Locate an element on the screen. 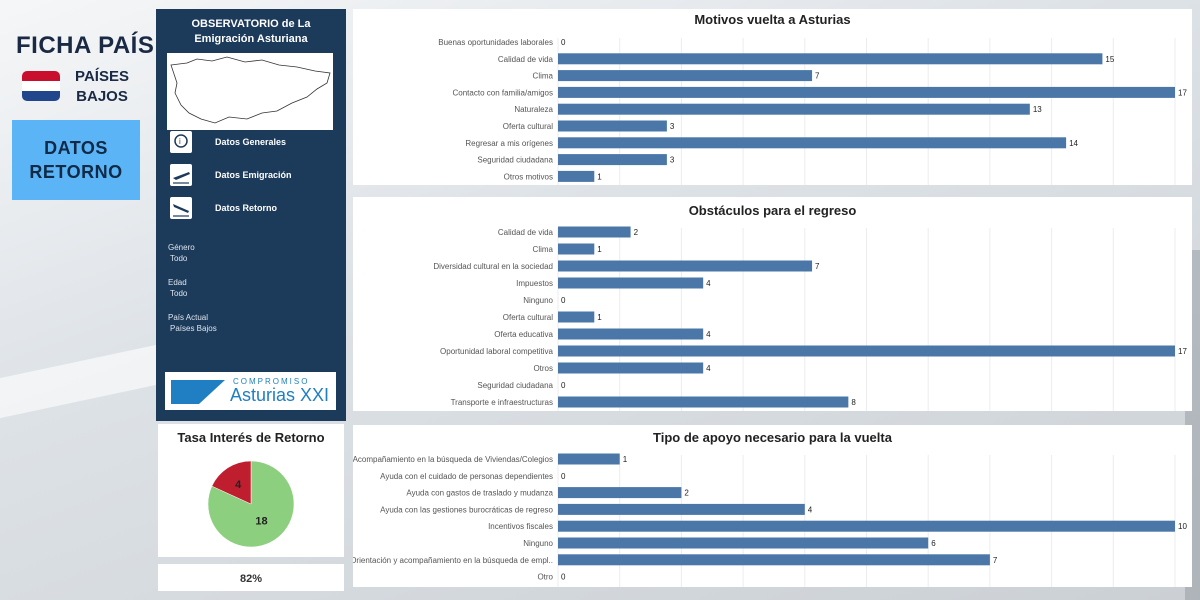 The height and width of the screenshot is (600, 1200). category-label: Transporte e infraestructuras is located at coordinates (502, 402).